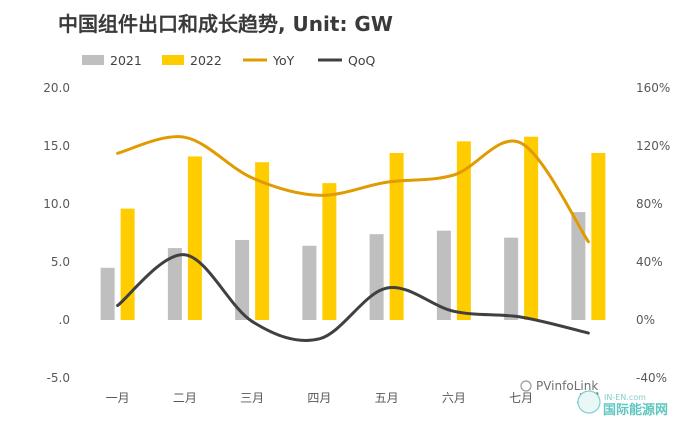 Image resolution: width=696 pixels, height=426 pixels. What do you see at coordinates (242, 279) in the screenshot?
I see `bar-2021-三月` at bounding box center [242, 279].